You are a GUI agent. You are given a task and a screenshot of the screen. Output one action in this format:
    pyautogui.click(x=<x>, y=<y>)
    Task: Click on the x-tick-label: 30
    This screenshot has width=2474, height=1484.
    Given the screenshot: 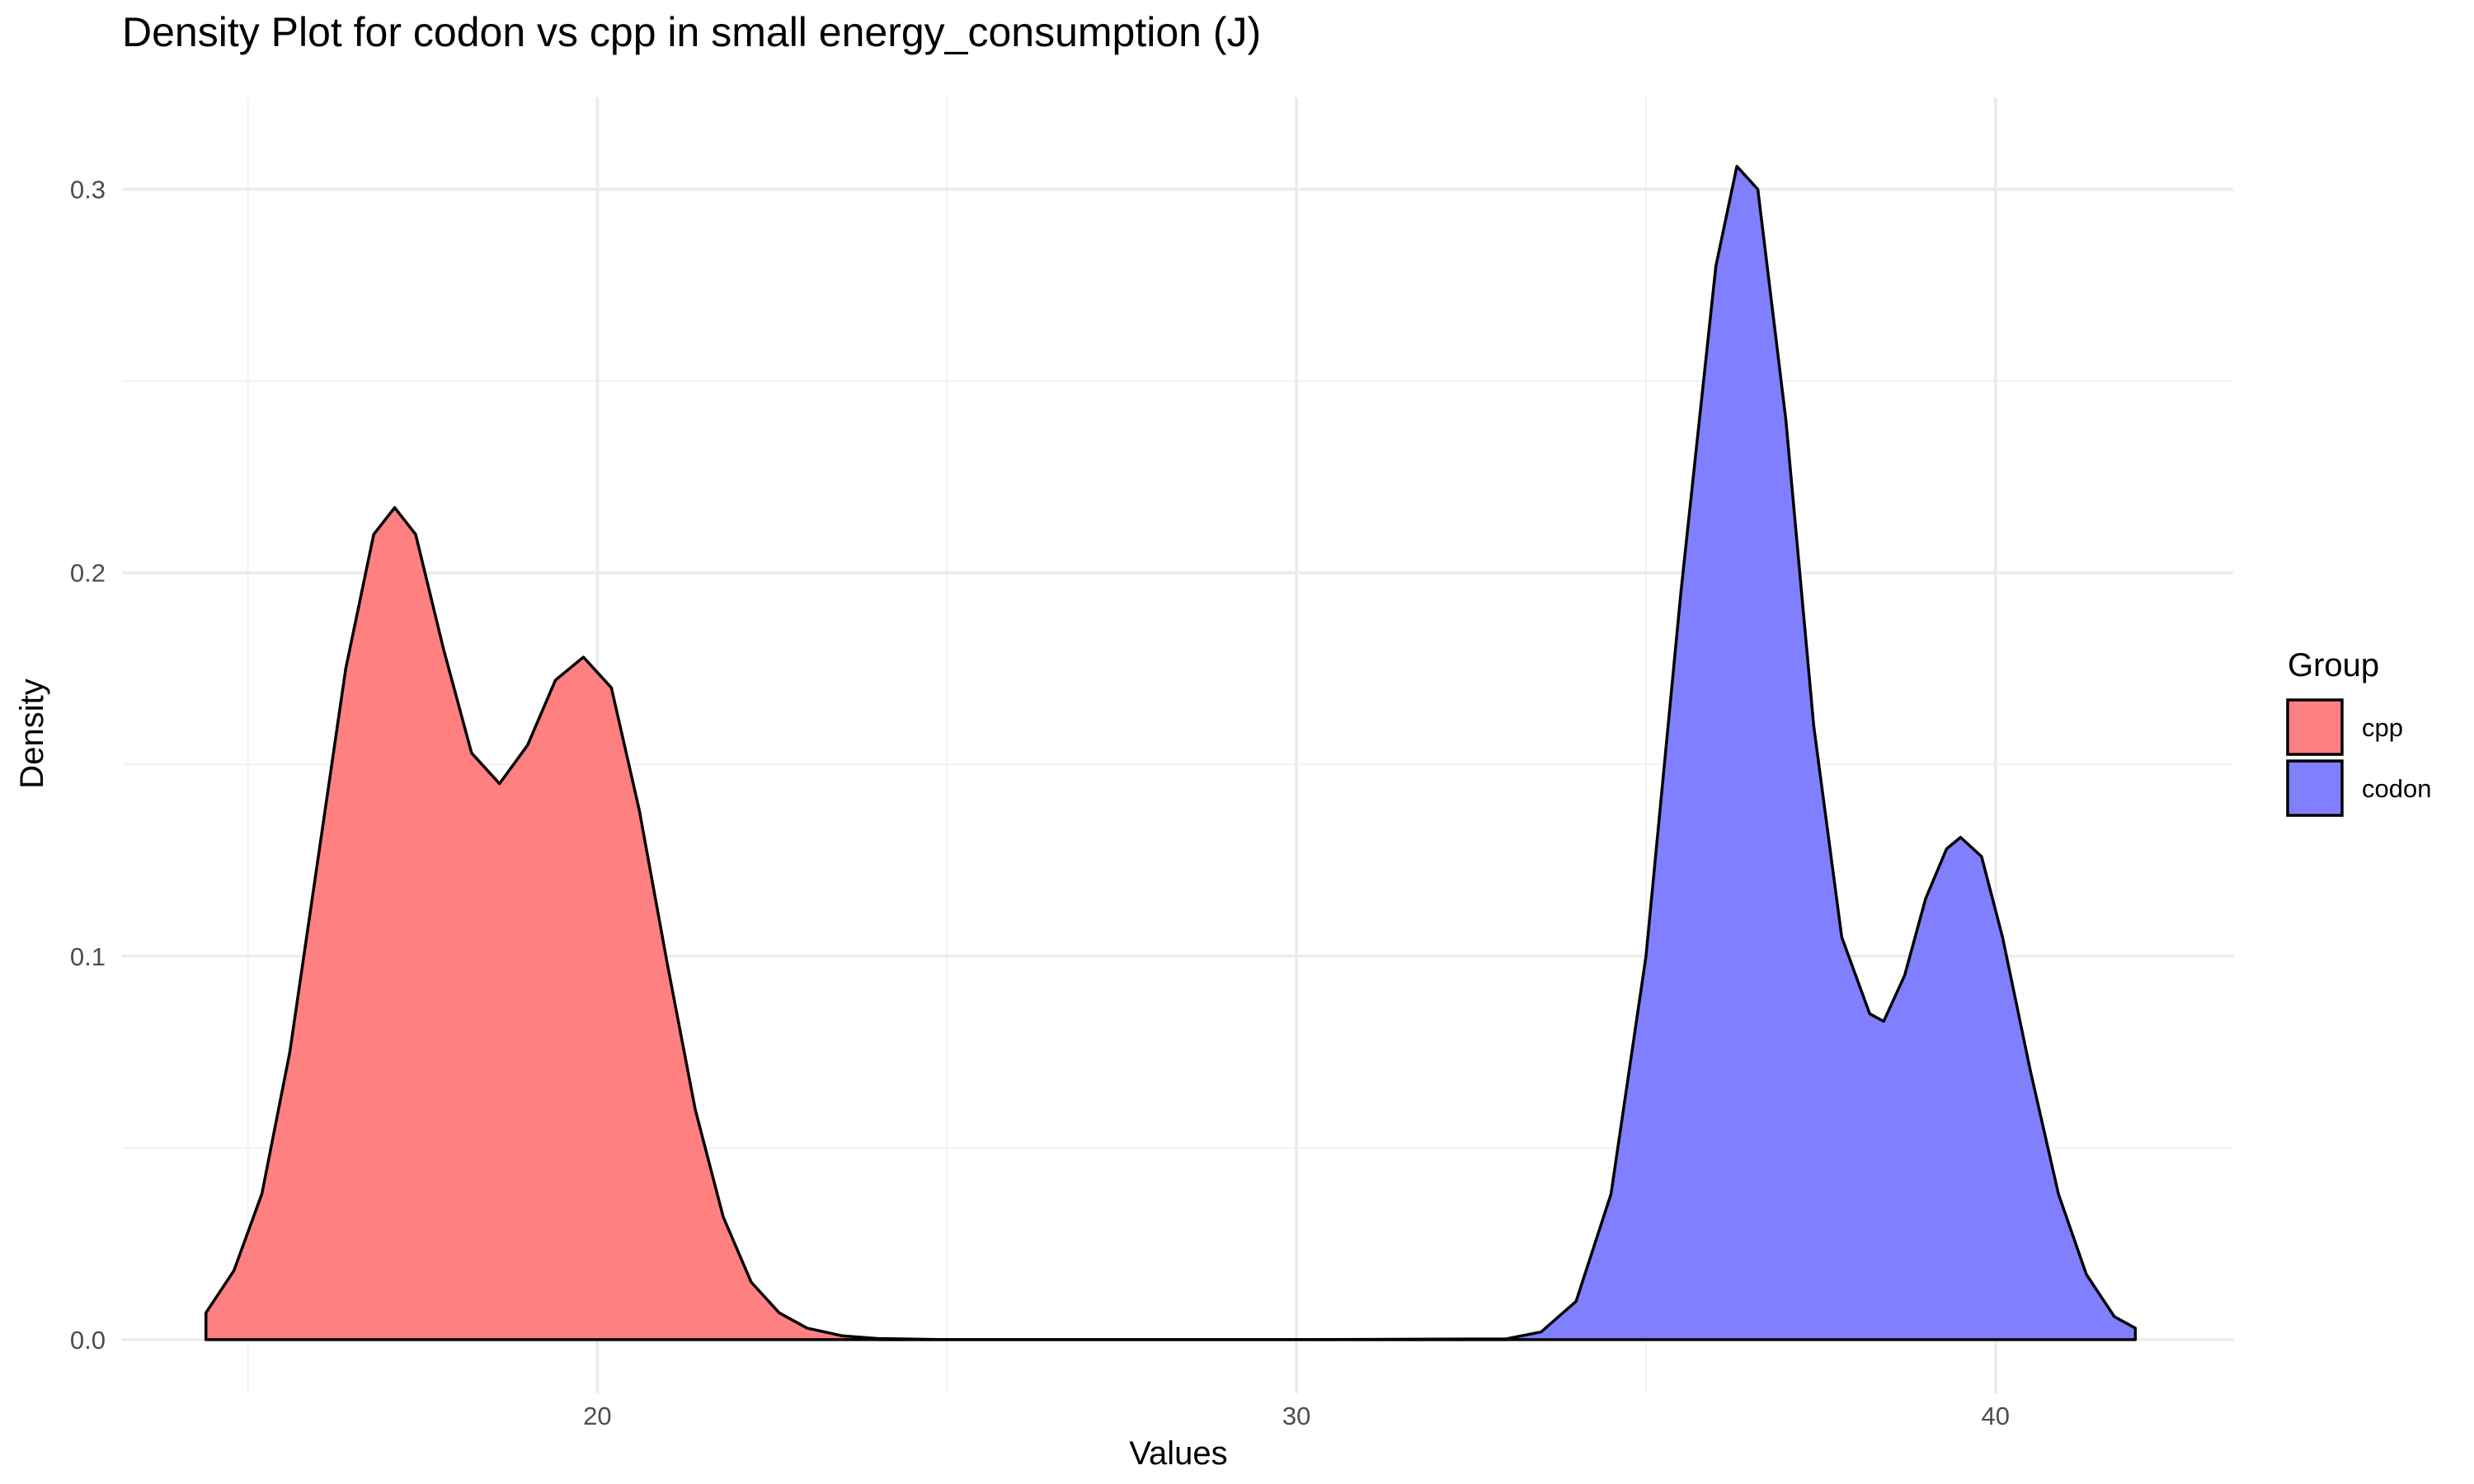 What is the action you would take?
    pyautogui.click(x=1296, y=1416)
    